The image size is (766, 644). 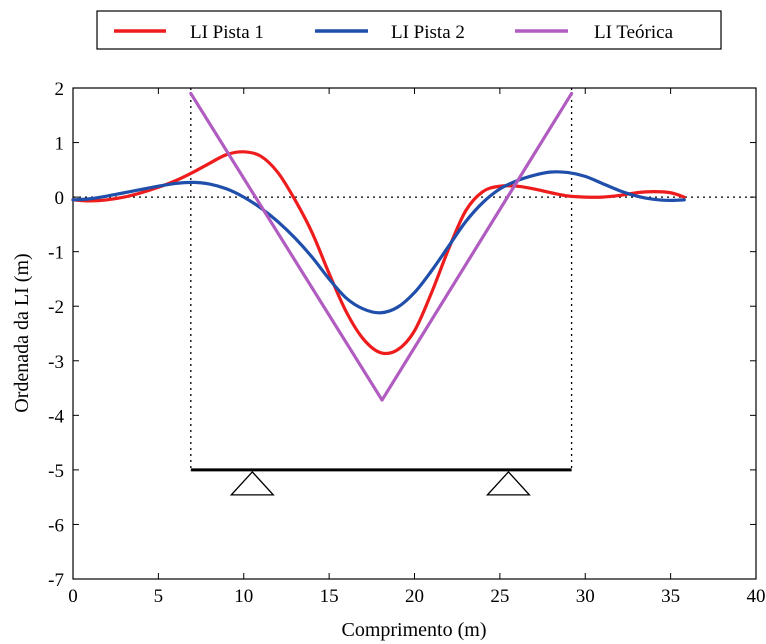 I want to click on y-tick-label: 2, so click(x=60, y=89).